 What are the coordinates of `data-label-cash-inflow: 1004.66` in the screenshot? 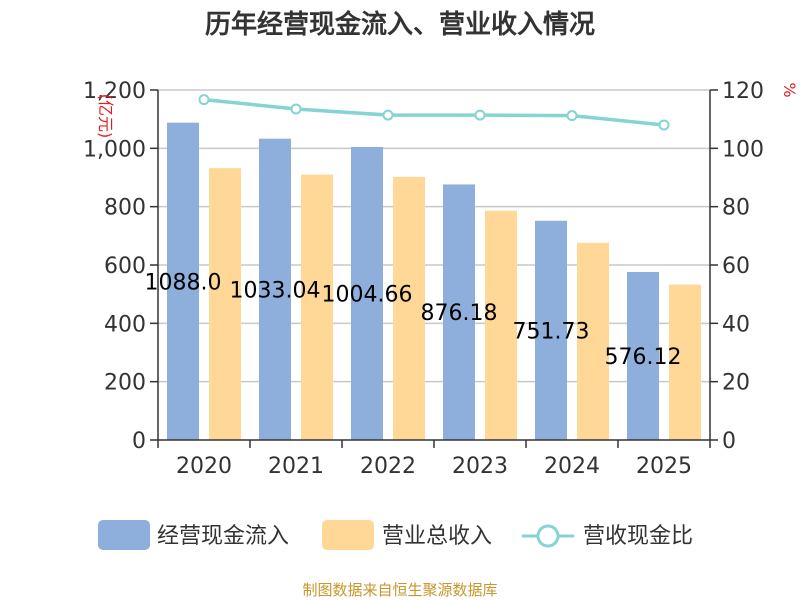 It's located at (367, 294).